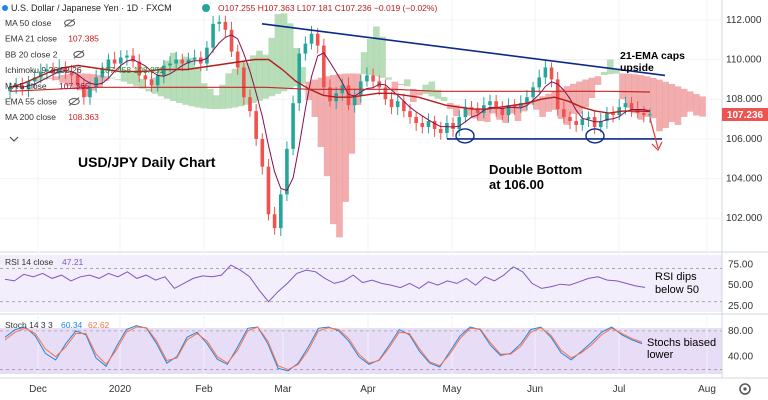  I want to click on rsi-series, so click(361, 283).